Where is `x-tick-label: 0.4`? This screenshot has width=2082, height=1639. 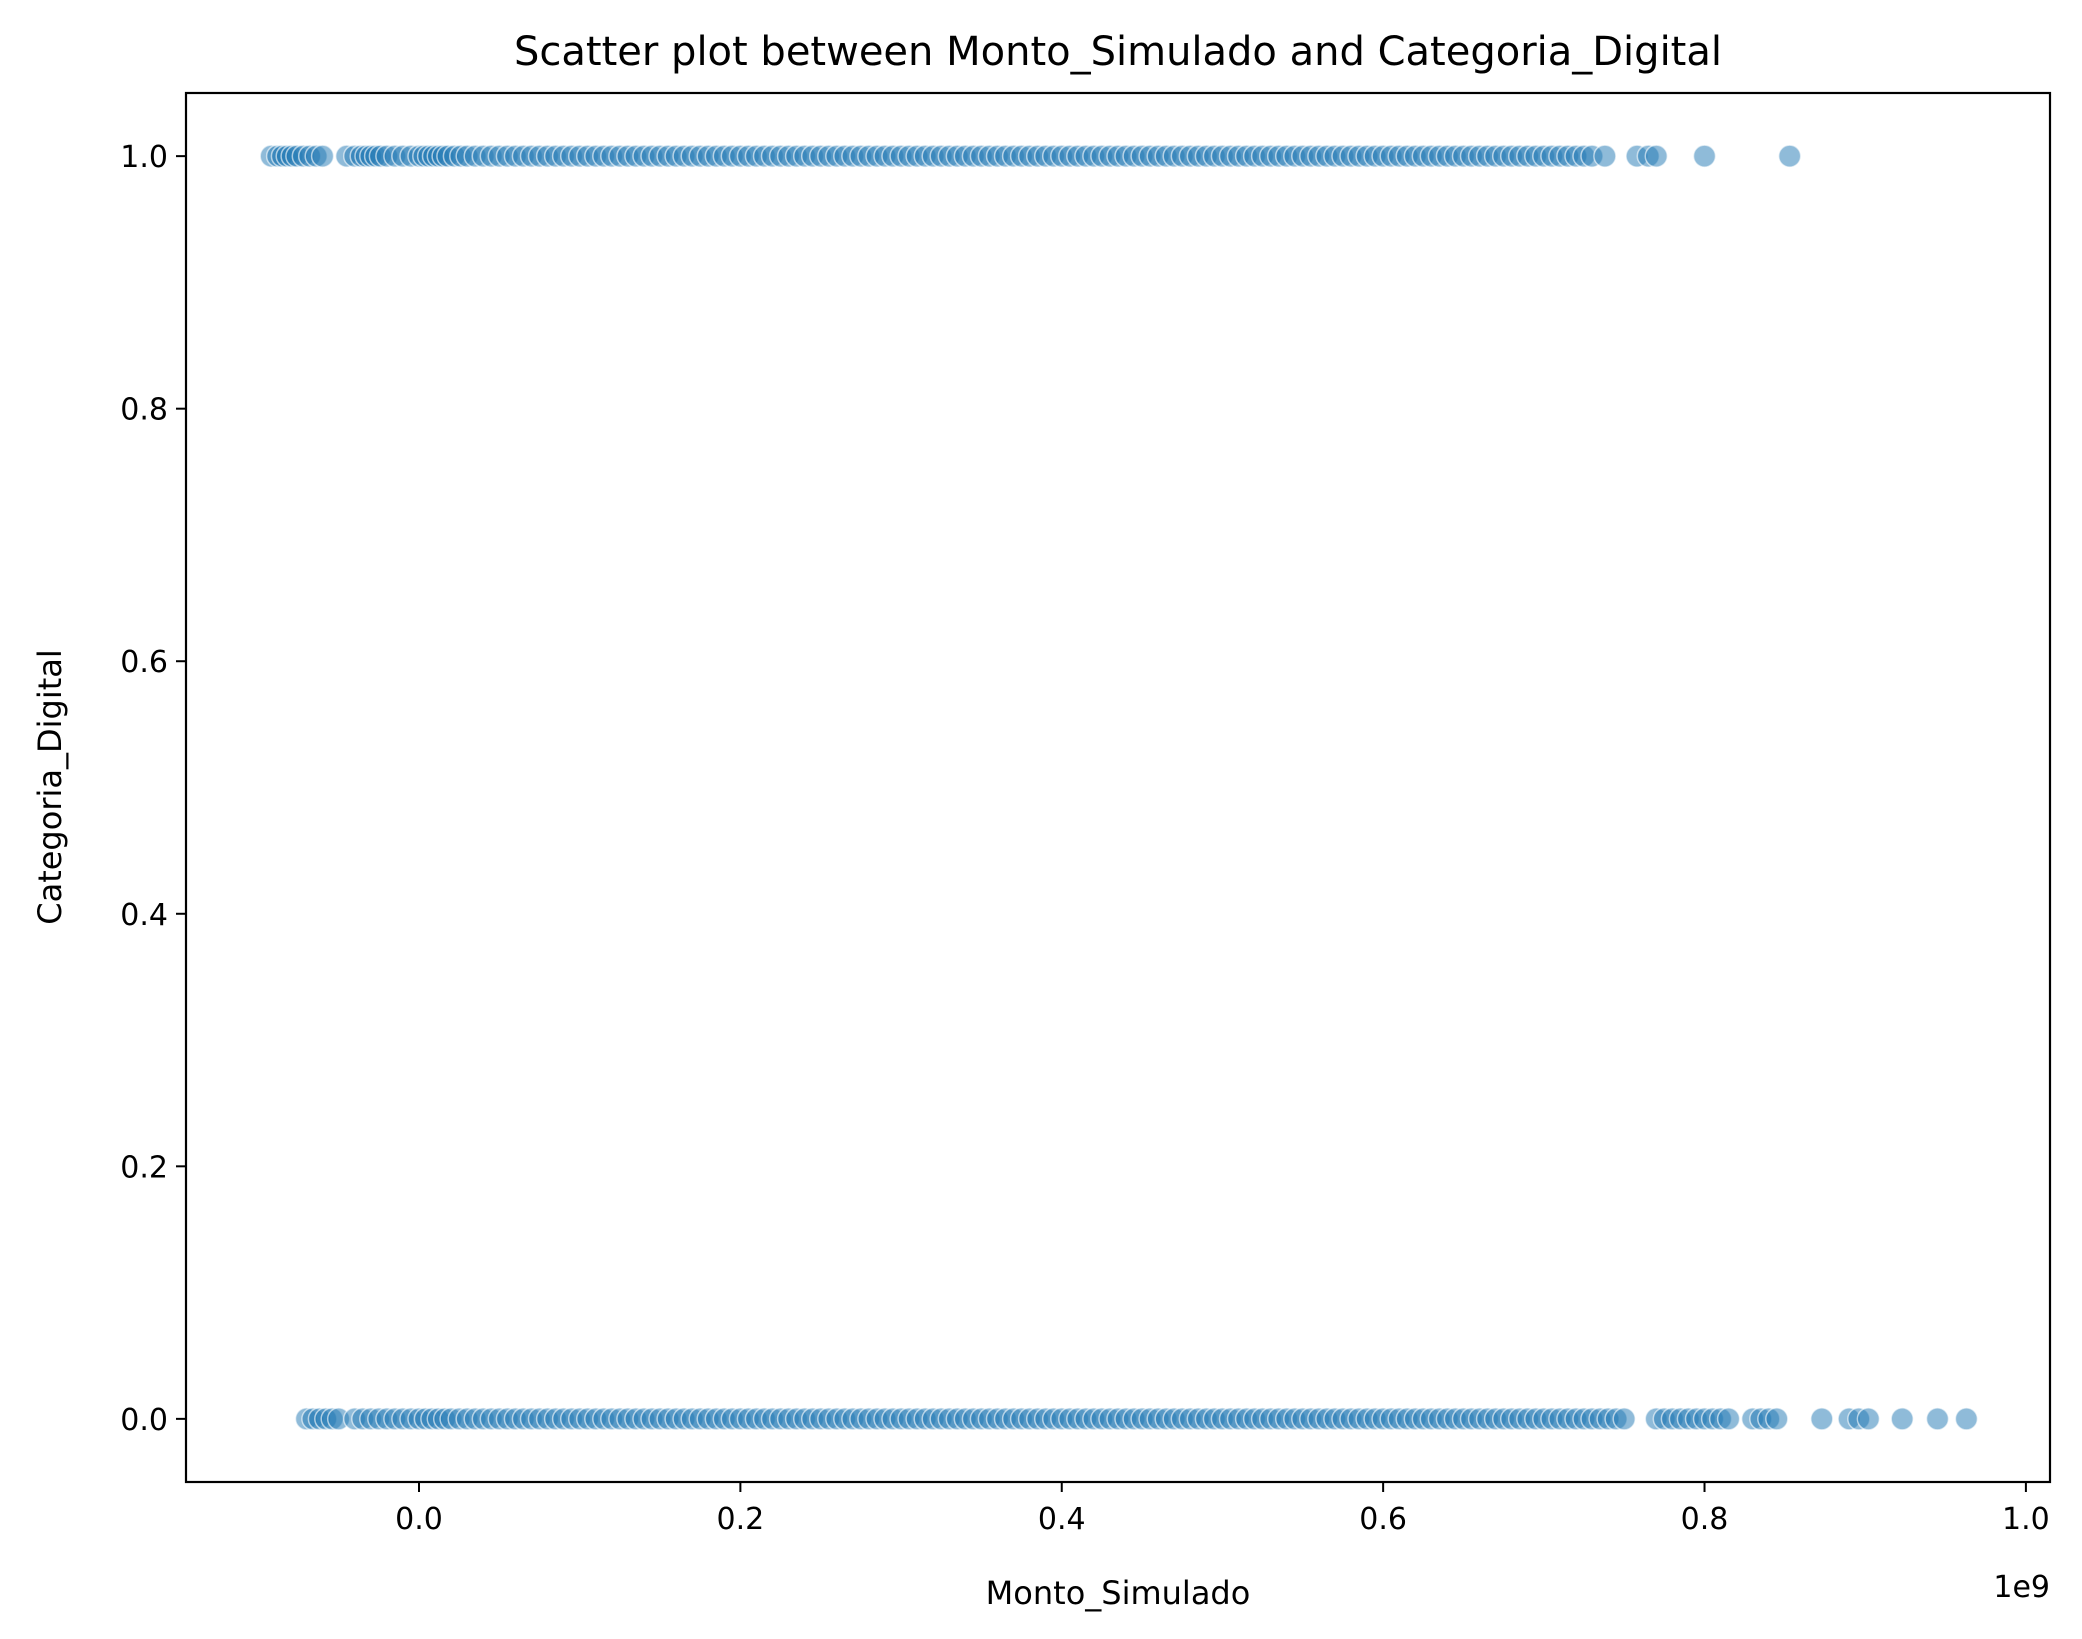 x-tick-label: 0.4 is located at coordinates (1062, 1519).